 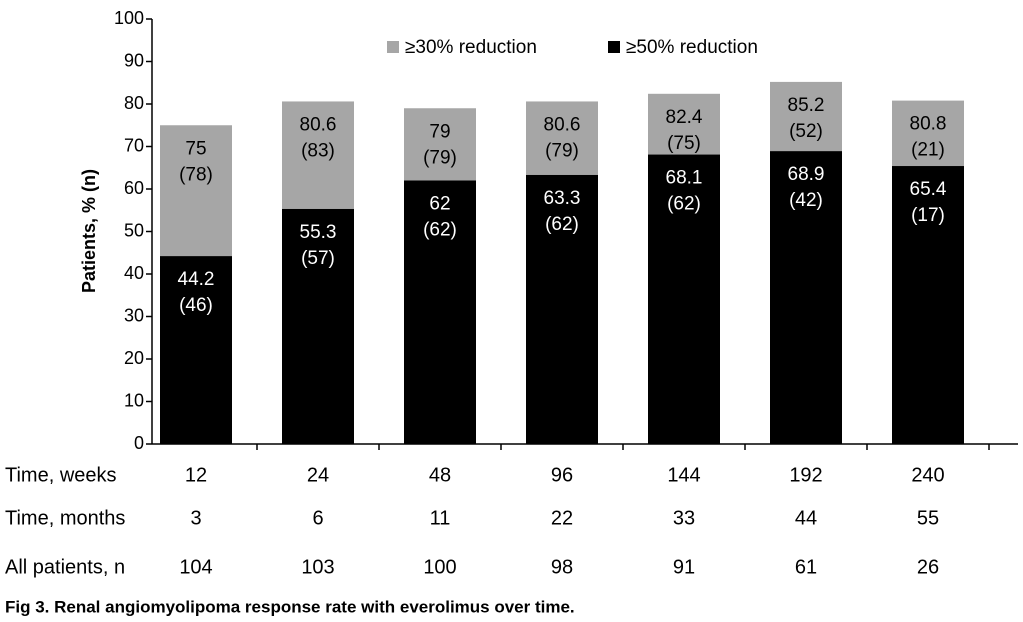 What do you see at coordinates (134, 400) in the screenshot?
I see `y-tick-label: 10` at bounding box center [134, 400].